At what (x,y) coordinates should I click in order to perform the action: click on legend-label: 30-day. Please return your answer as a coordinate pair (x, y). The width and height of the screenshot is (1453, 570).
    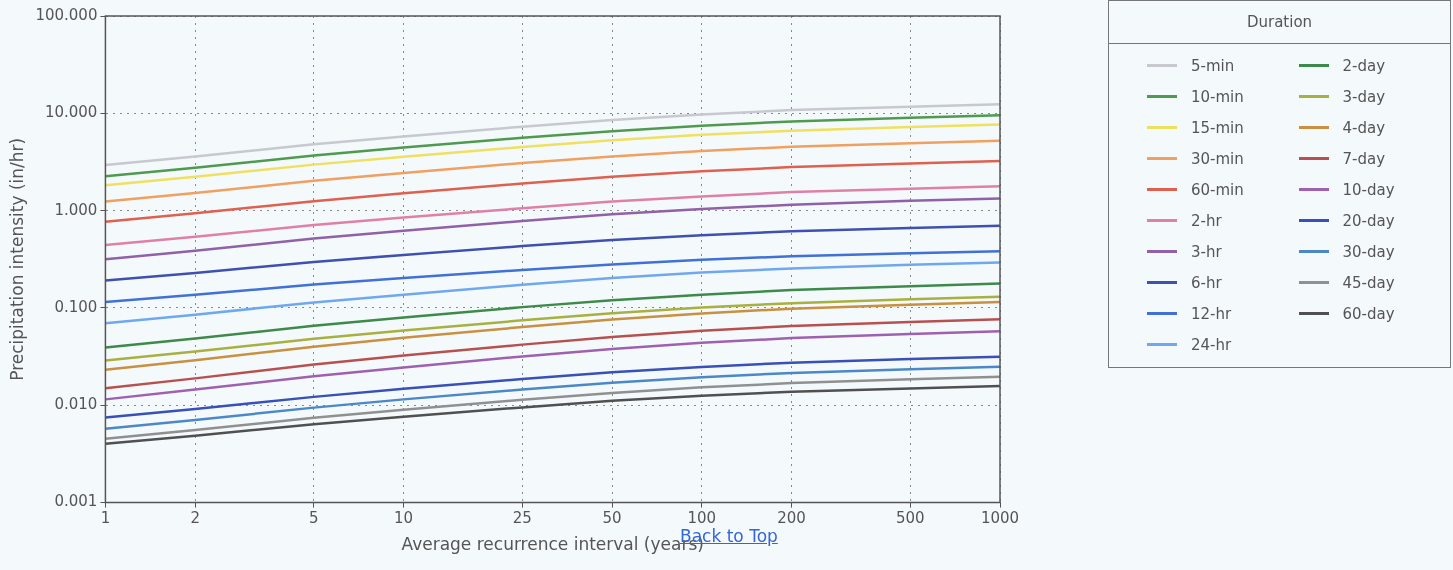
    Looking at the image, I should click on (1368, 251).